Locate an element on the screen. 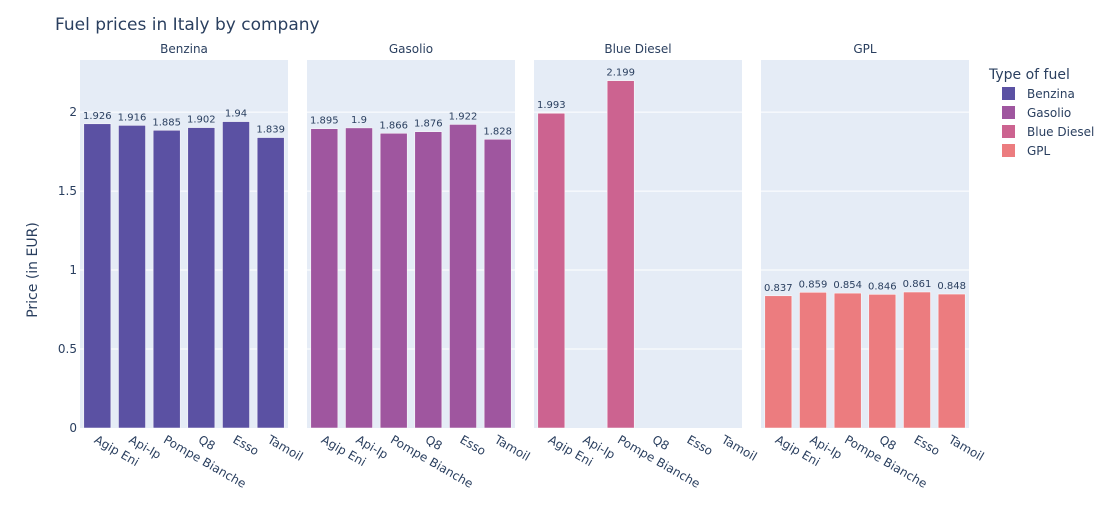 Image resolution: width=1108 pixels, height=525 pixels. y-tick-label: 0.5 is located at coordinates (67, 349).